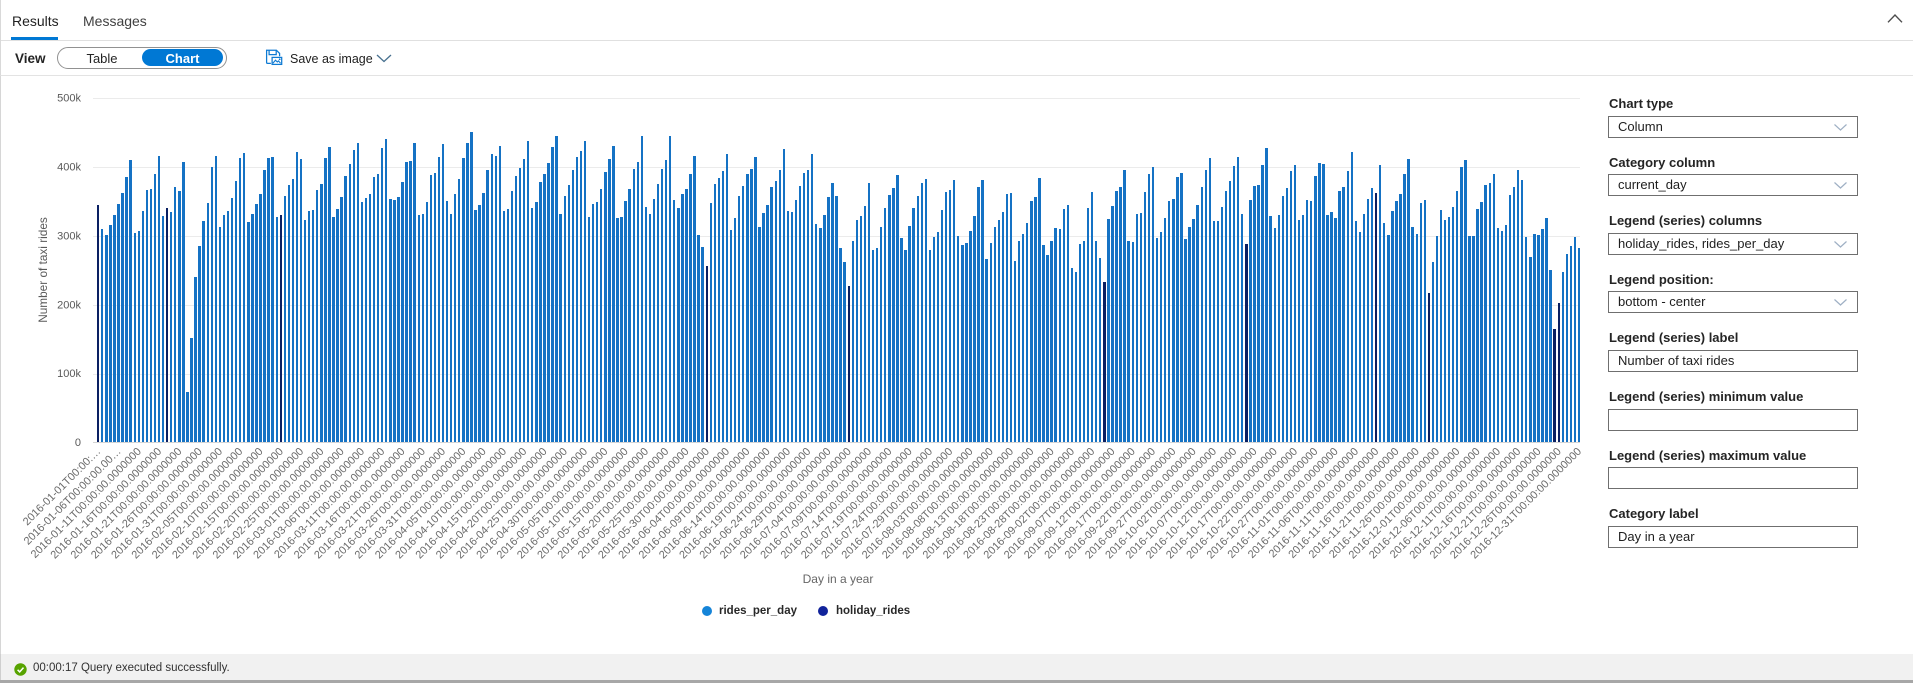 Image resolution: width=1913 pixels, height=683 pixels. What do you see at coordinates (69, 168) in the screenshot?
I see `svg-text: 400k` at bounding box center [69, 168].